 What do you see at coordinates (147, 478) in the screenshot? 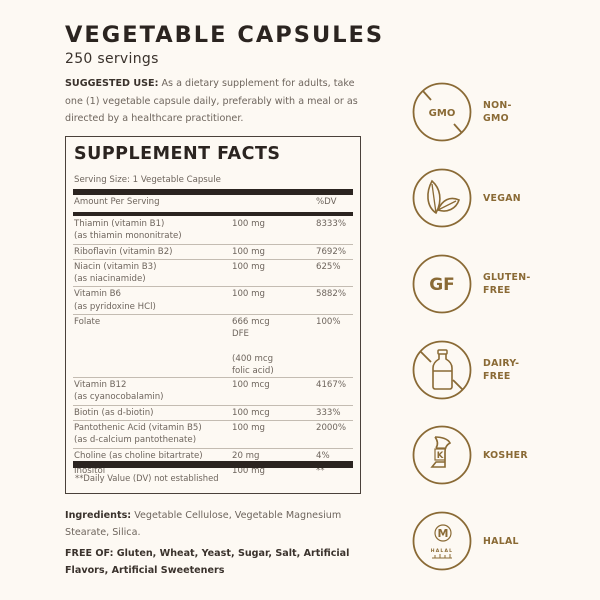
I see `dv-footnote: **Daily Value (DV) not established` at bounding box center [147, 478].